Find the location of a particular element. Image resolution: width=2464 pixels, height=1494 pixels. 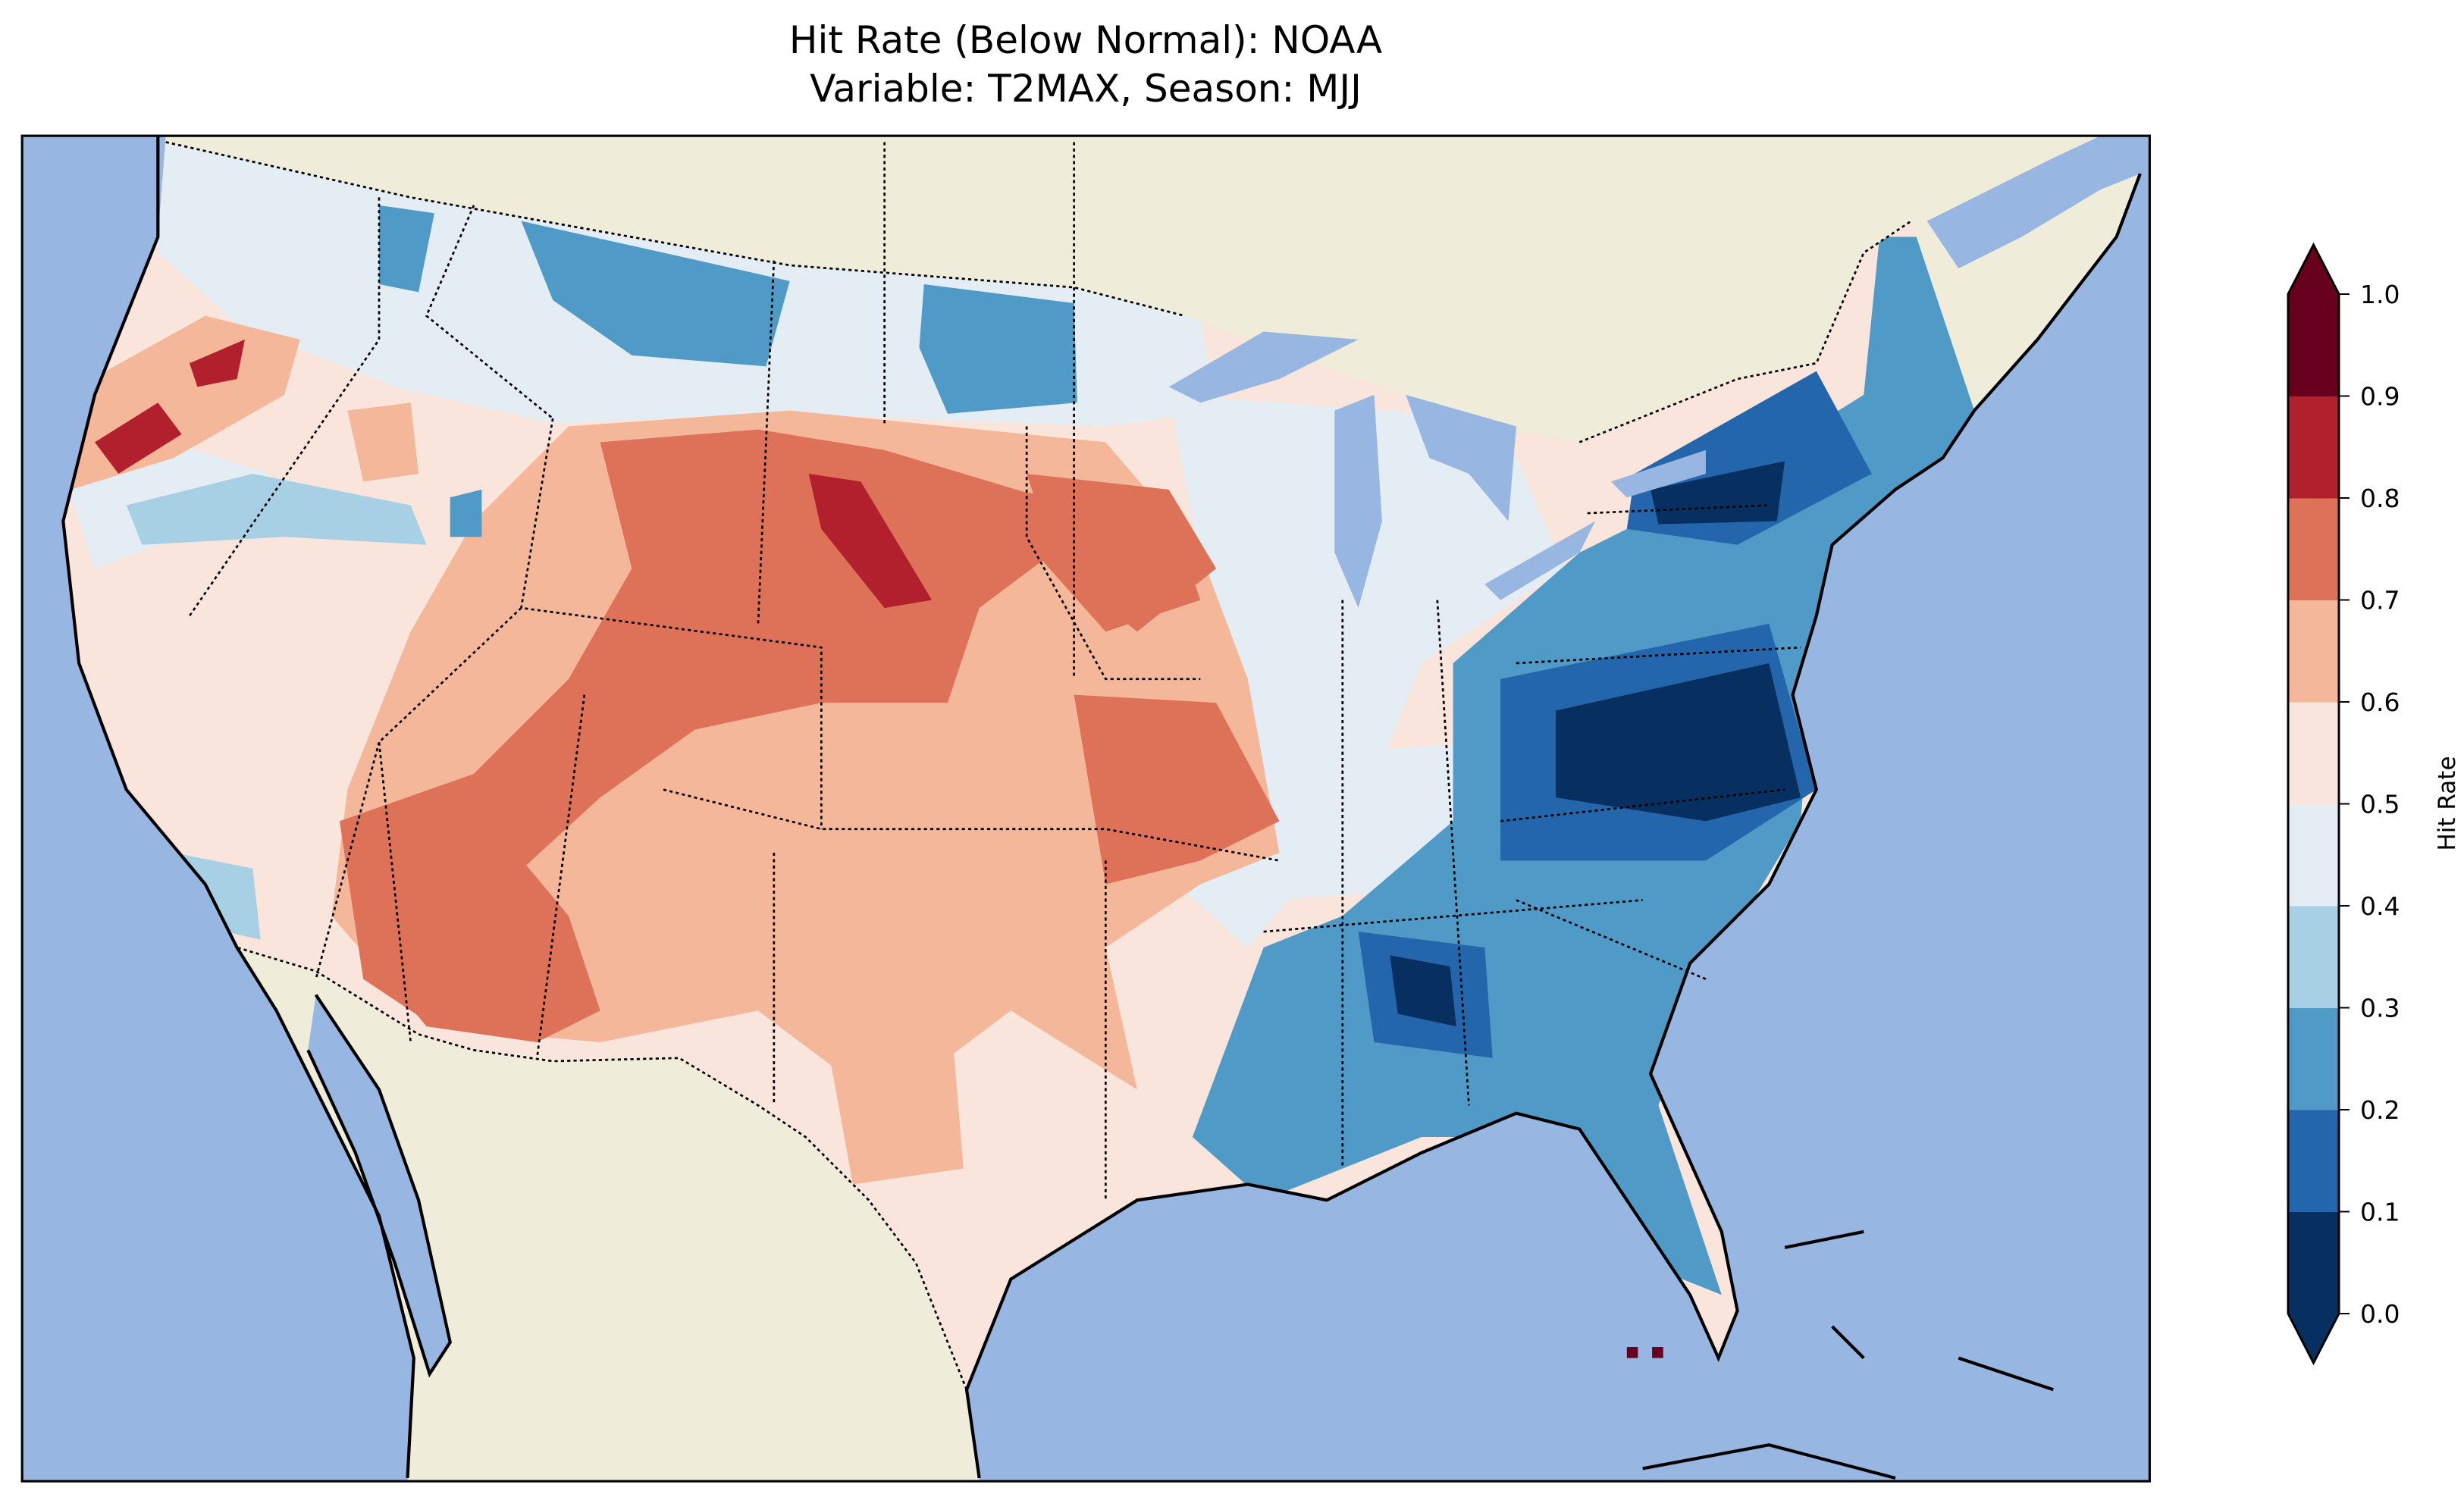

region-colorado-nebraska-core is located at coordinates (770, 728).